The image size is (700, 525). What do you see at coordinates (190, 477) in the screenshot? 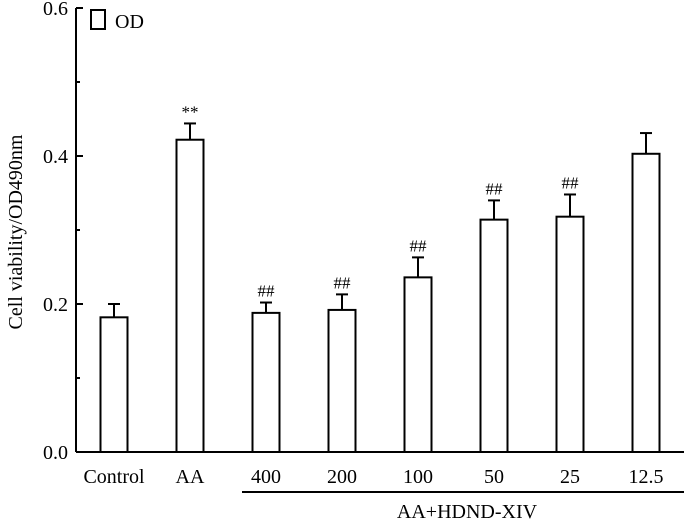
I see `x-tick-label: AA` at bounding box center [190, 477].